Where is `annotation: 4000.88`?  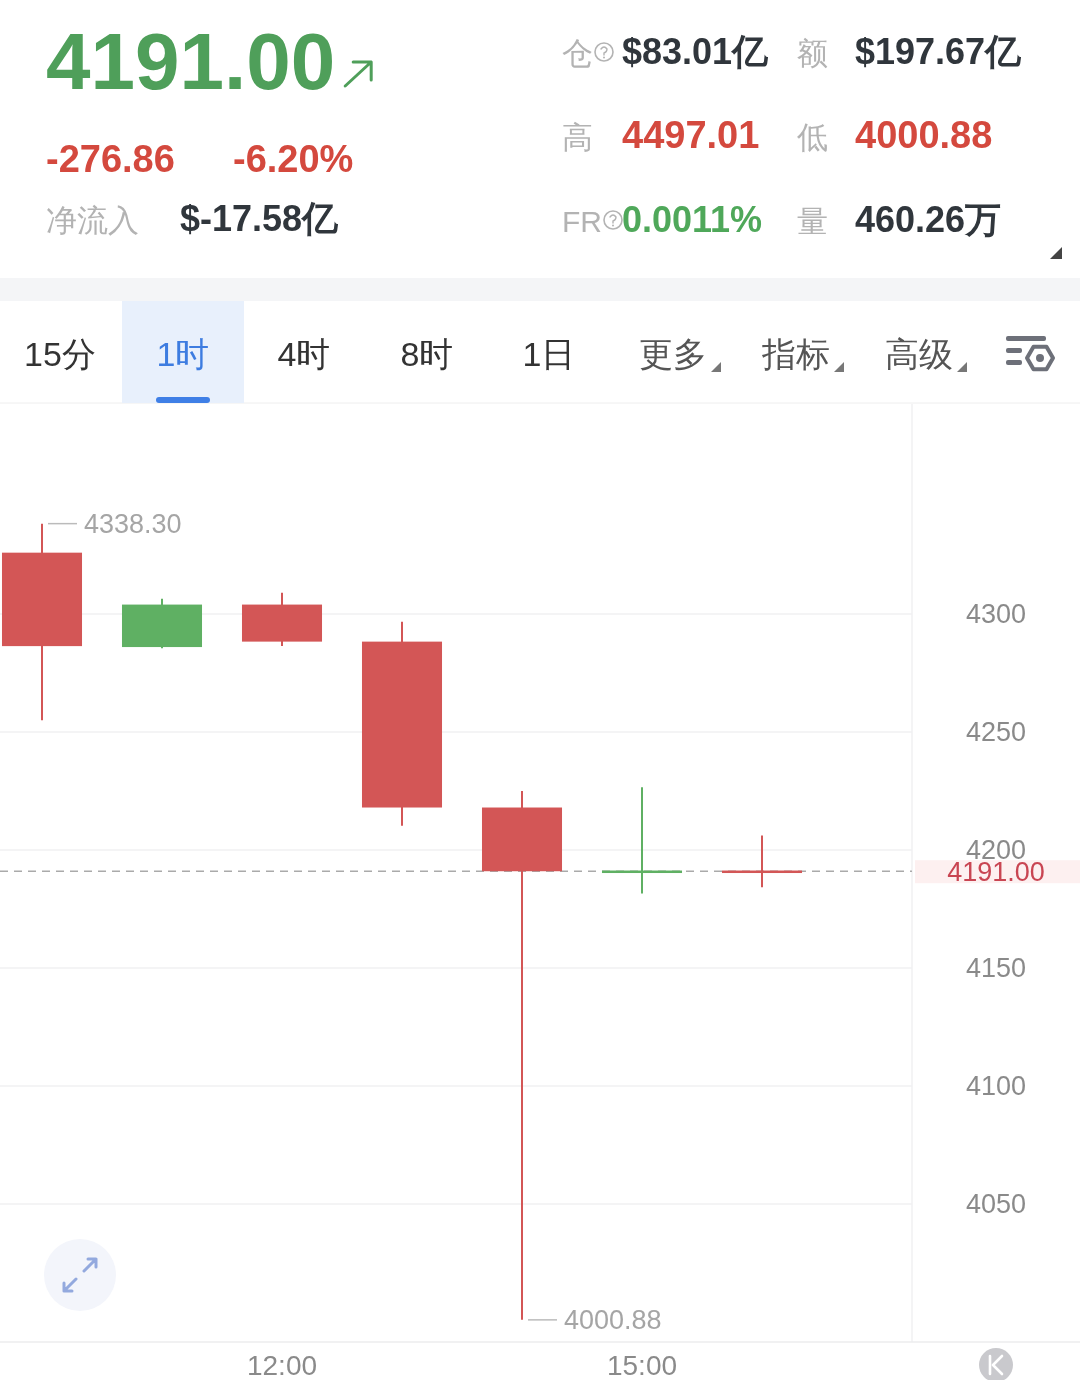
annotation: 4000.88 is located at coordinates (613, 1319).